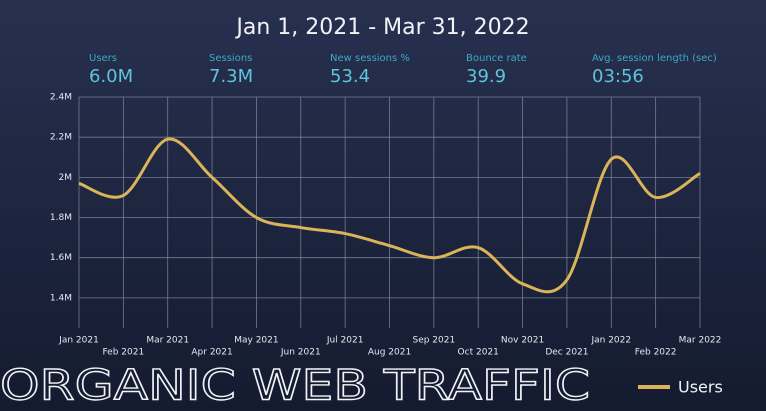  Describe the element at coordinates (433, 341) in the screenshot. I see `x-tick-label: Sep 2021` at that location.